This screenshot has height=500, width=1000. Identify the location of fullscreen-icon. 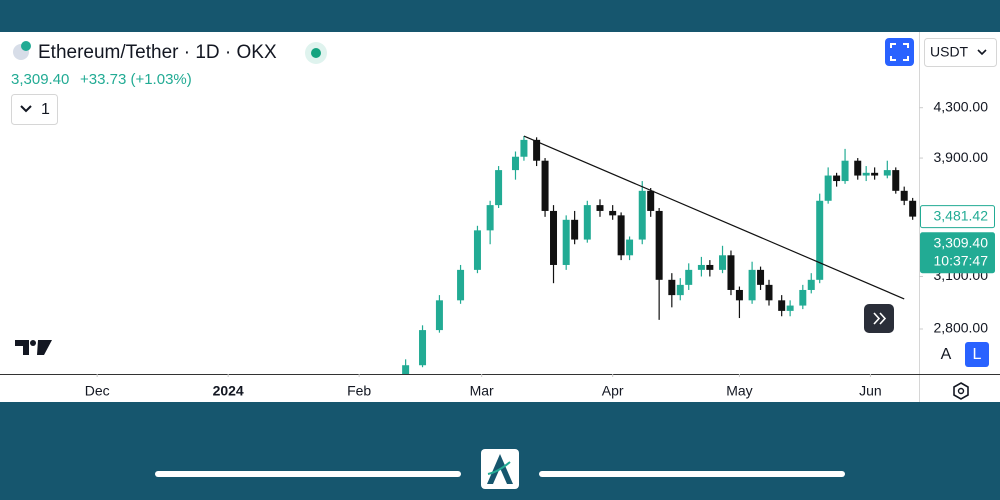
(899, 52).